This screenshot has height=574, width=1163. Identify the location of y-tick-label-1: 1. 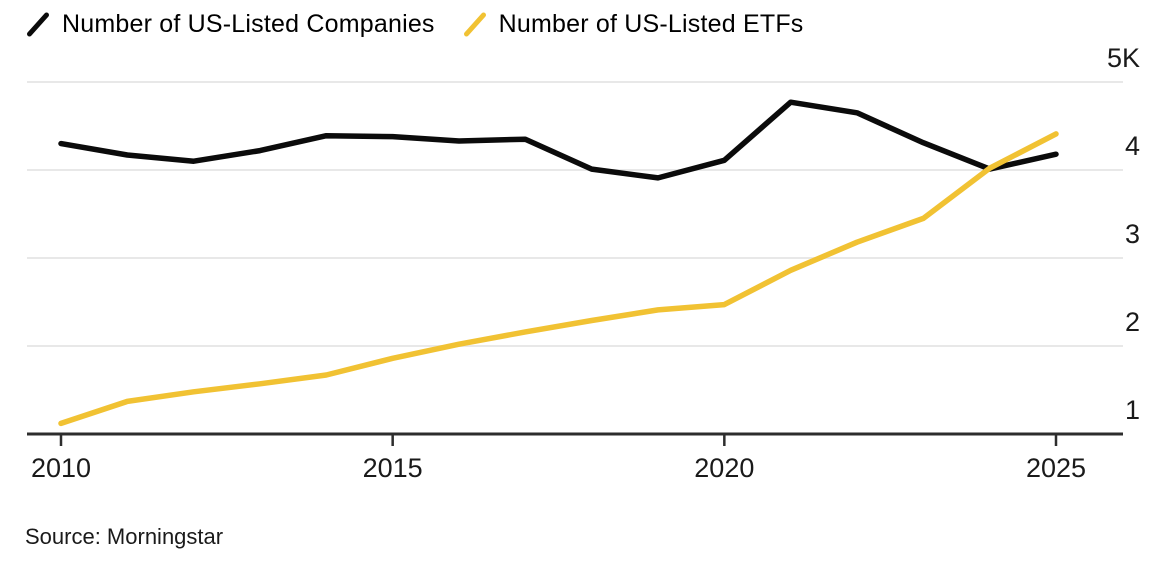
(1132, 410).